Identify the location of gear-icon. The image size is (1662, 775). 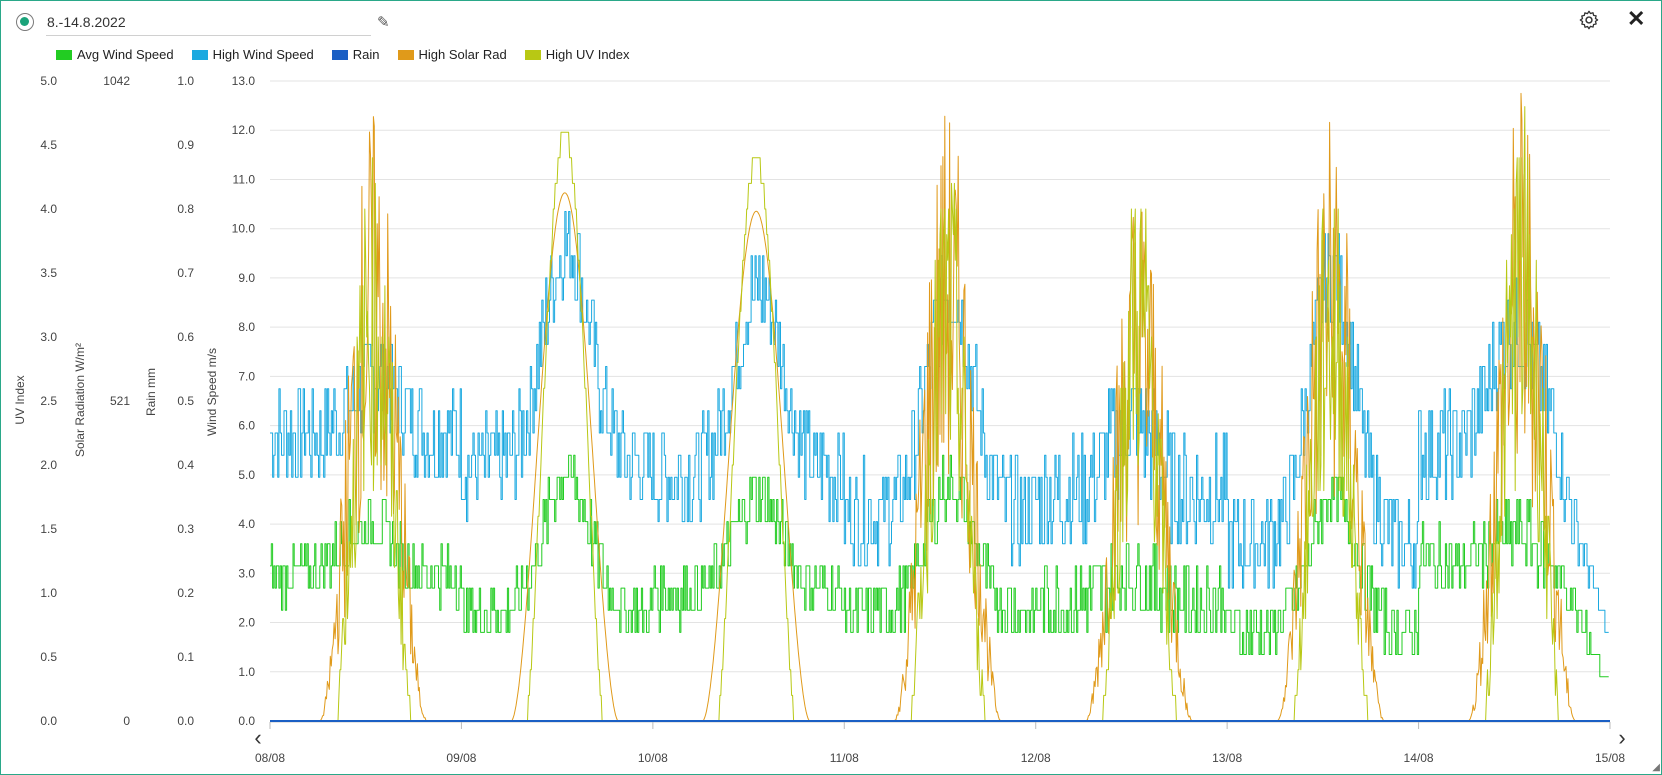
(1589, 20).